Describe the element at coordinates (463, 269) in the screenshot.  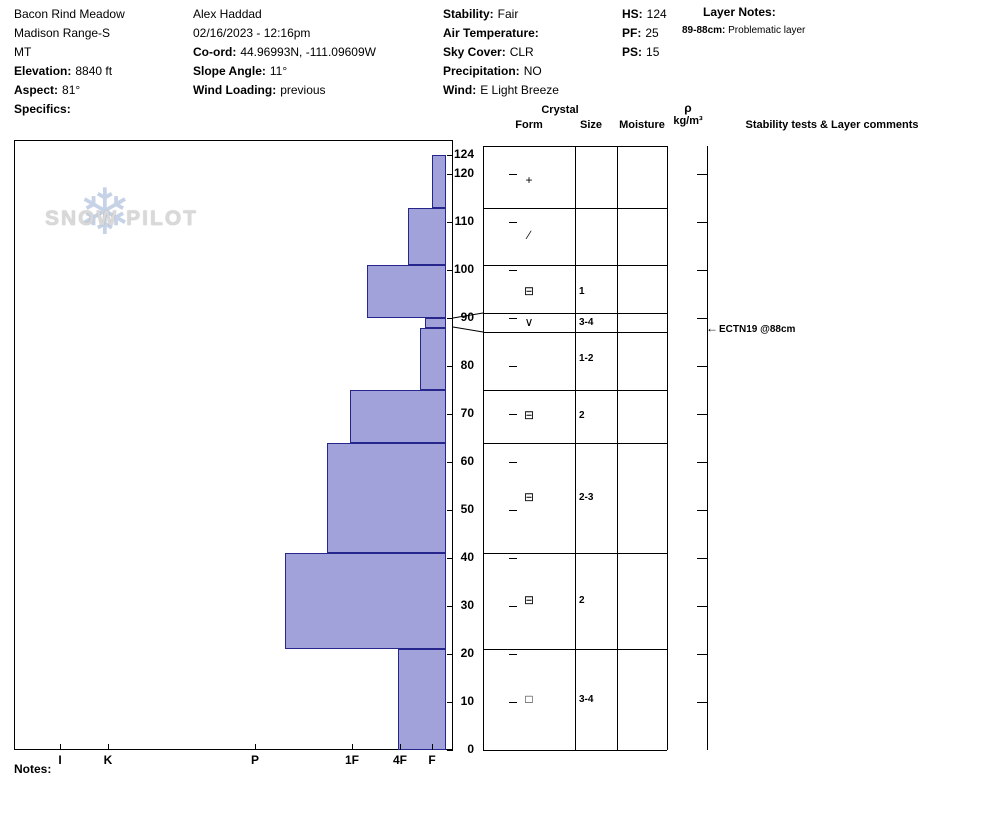
I see `y-axis-label: 100` at that location.